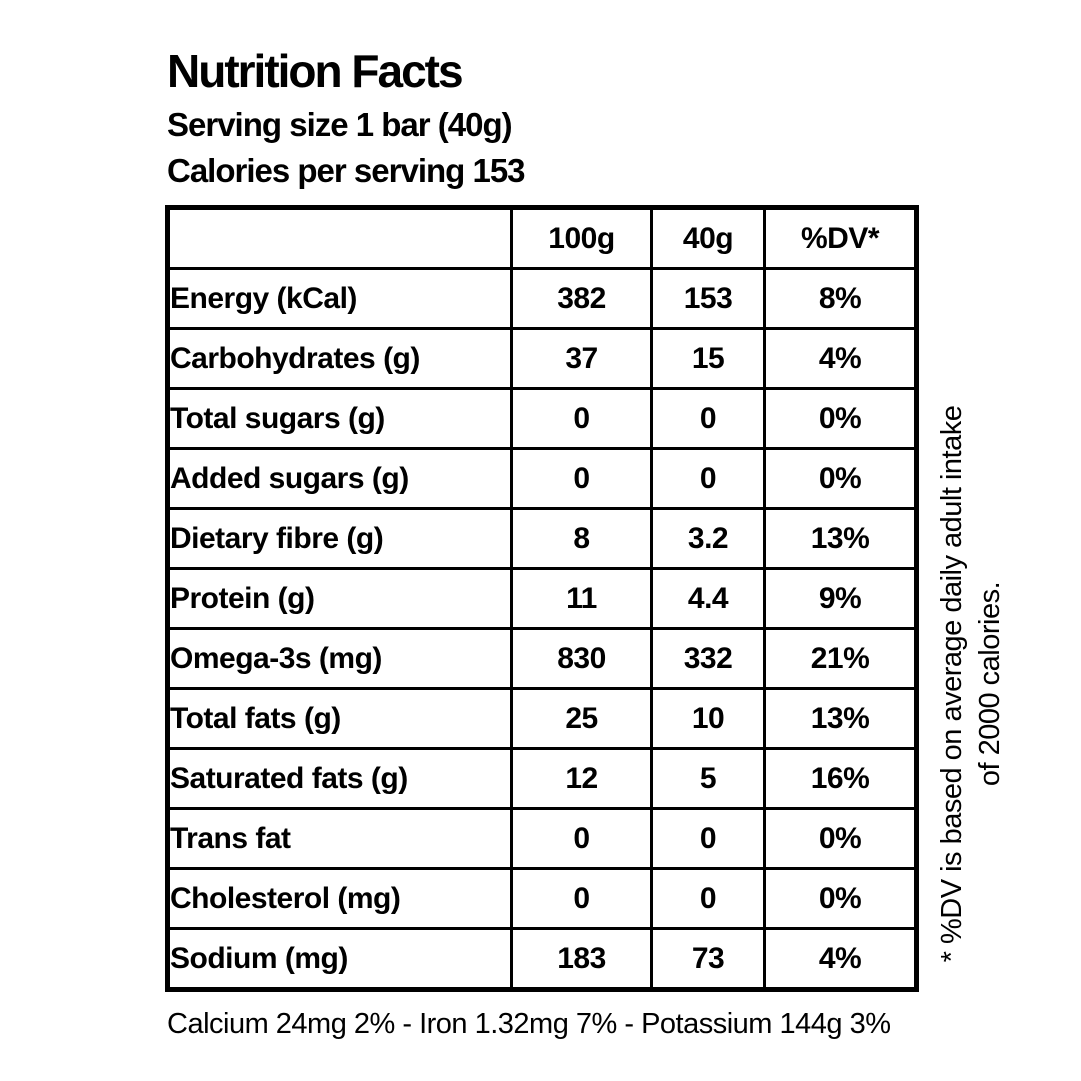 This screenshot has height=1081, width=1081. I want to click on value-per-40g: 3.2, so click(708, 538).